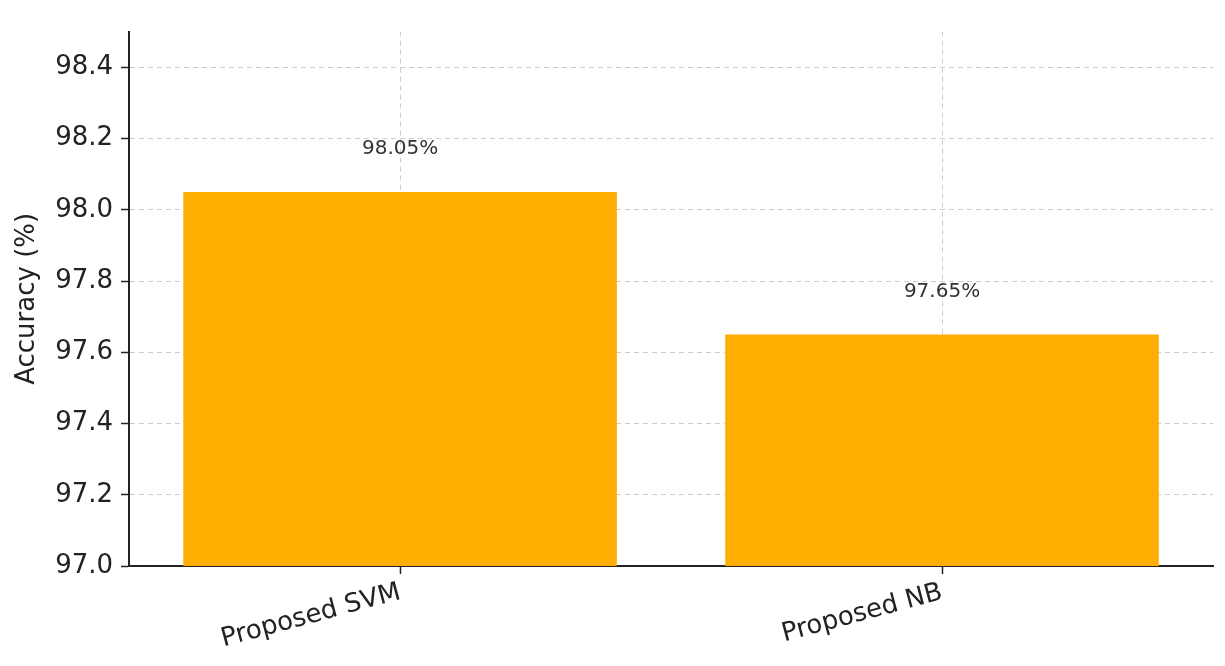 The height and width of the screenshot is (666, 1225). I want to click on data-label: 97.65%, so click(942, 289).